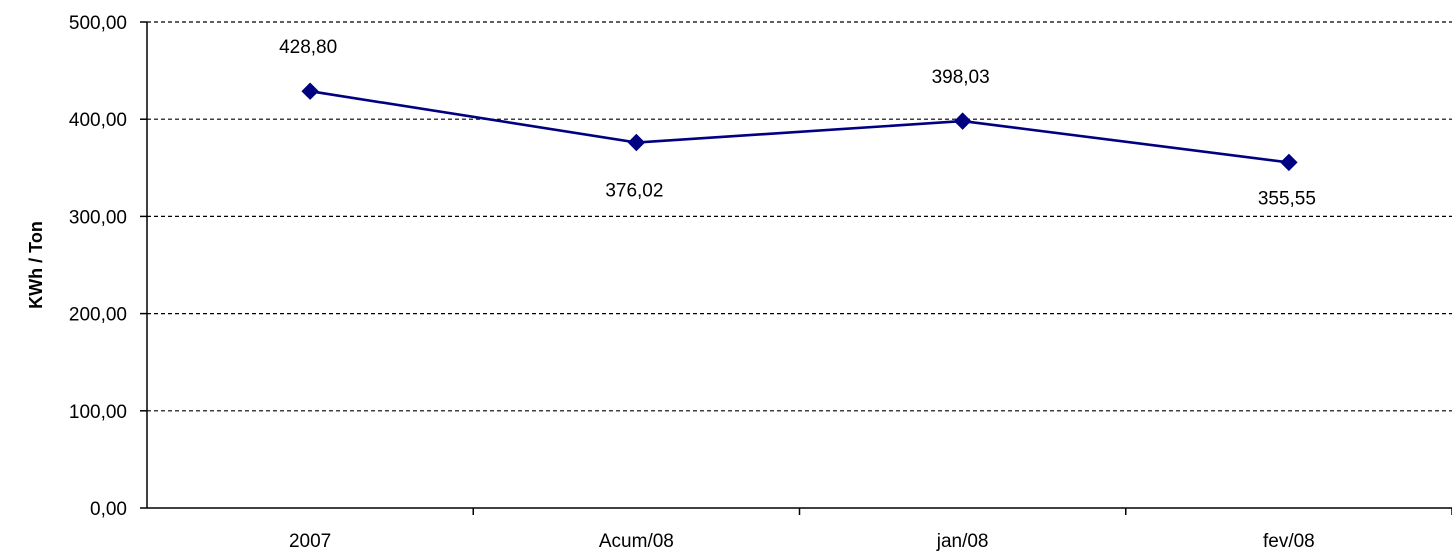 This screenshot has width=1452, height=555. I want to click on series-line, so click(799, 126).